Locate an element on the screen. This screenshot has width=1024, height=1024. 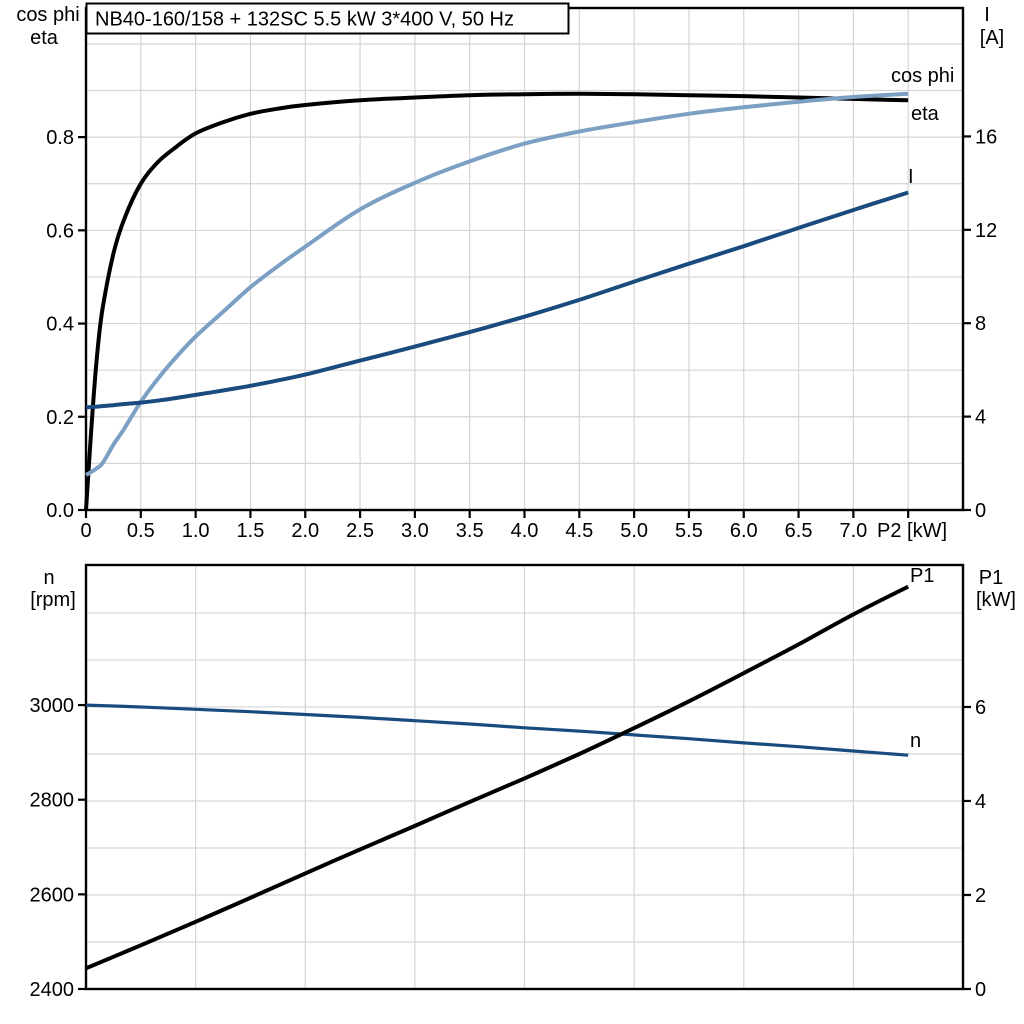
top-left-axis-label-cos-phi: cos phi is located at coordinates (47, 15).